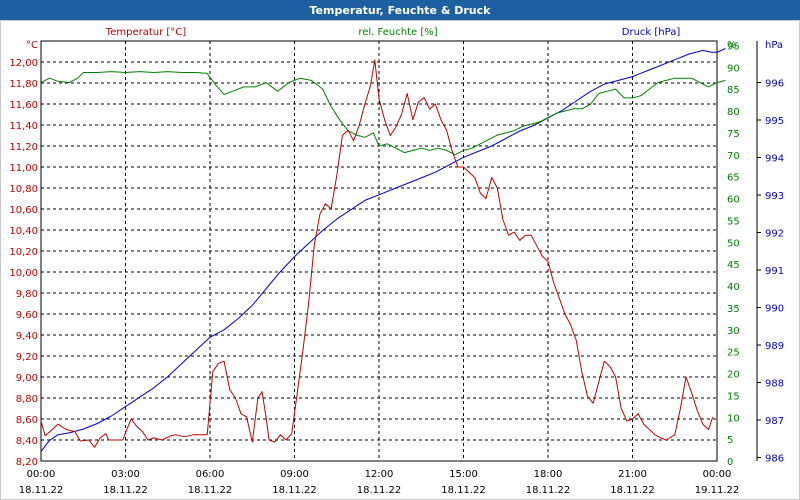 The image size is (800, 500). Describe the element at coordinates (733, 396) in the screenshot. I see `humidity-tick-3: 15` at that location.